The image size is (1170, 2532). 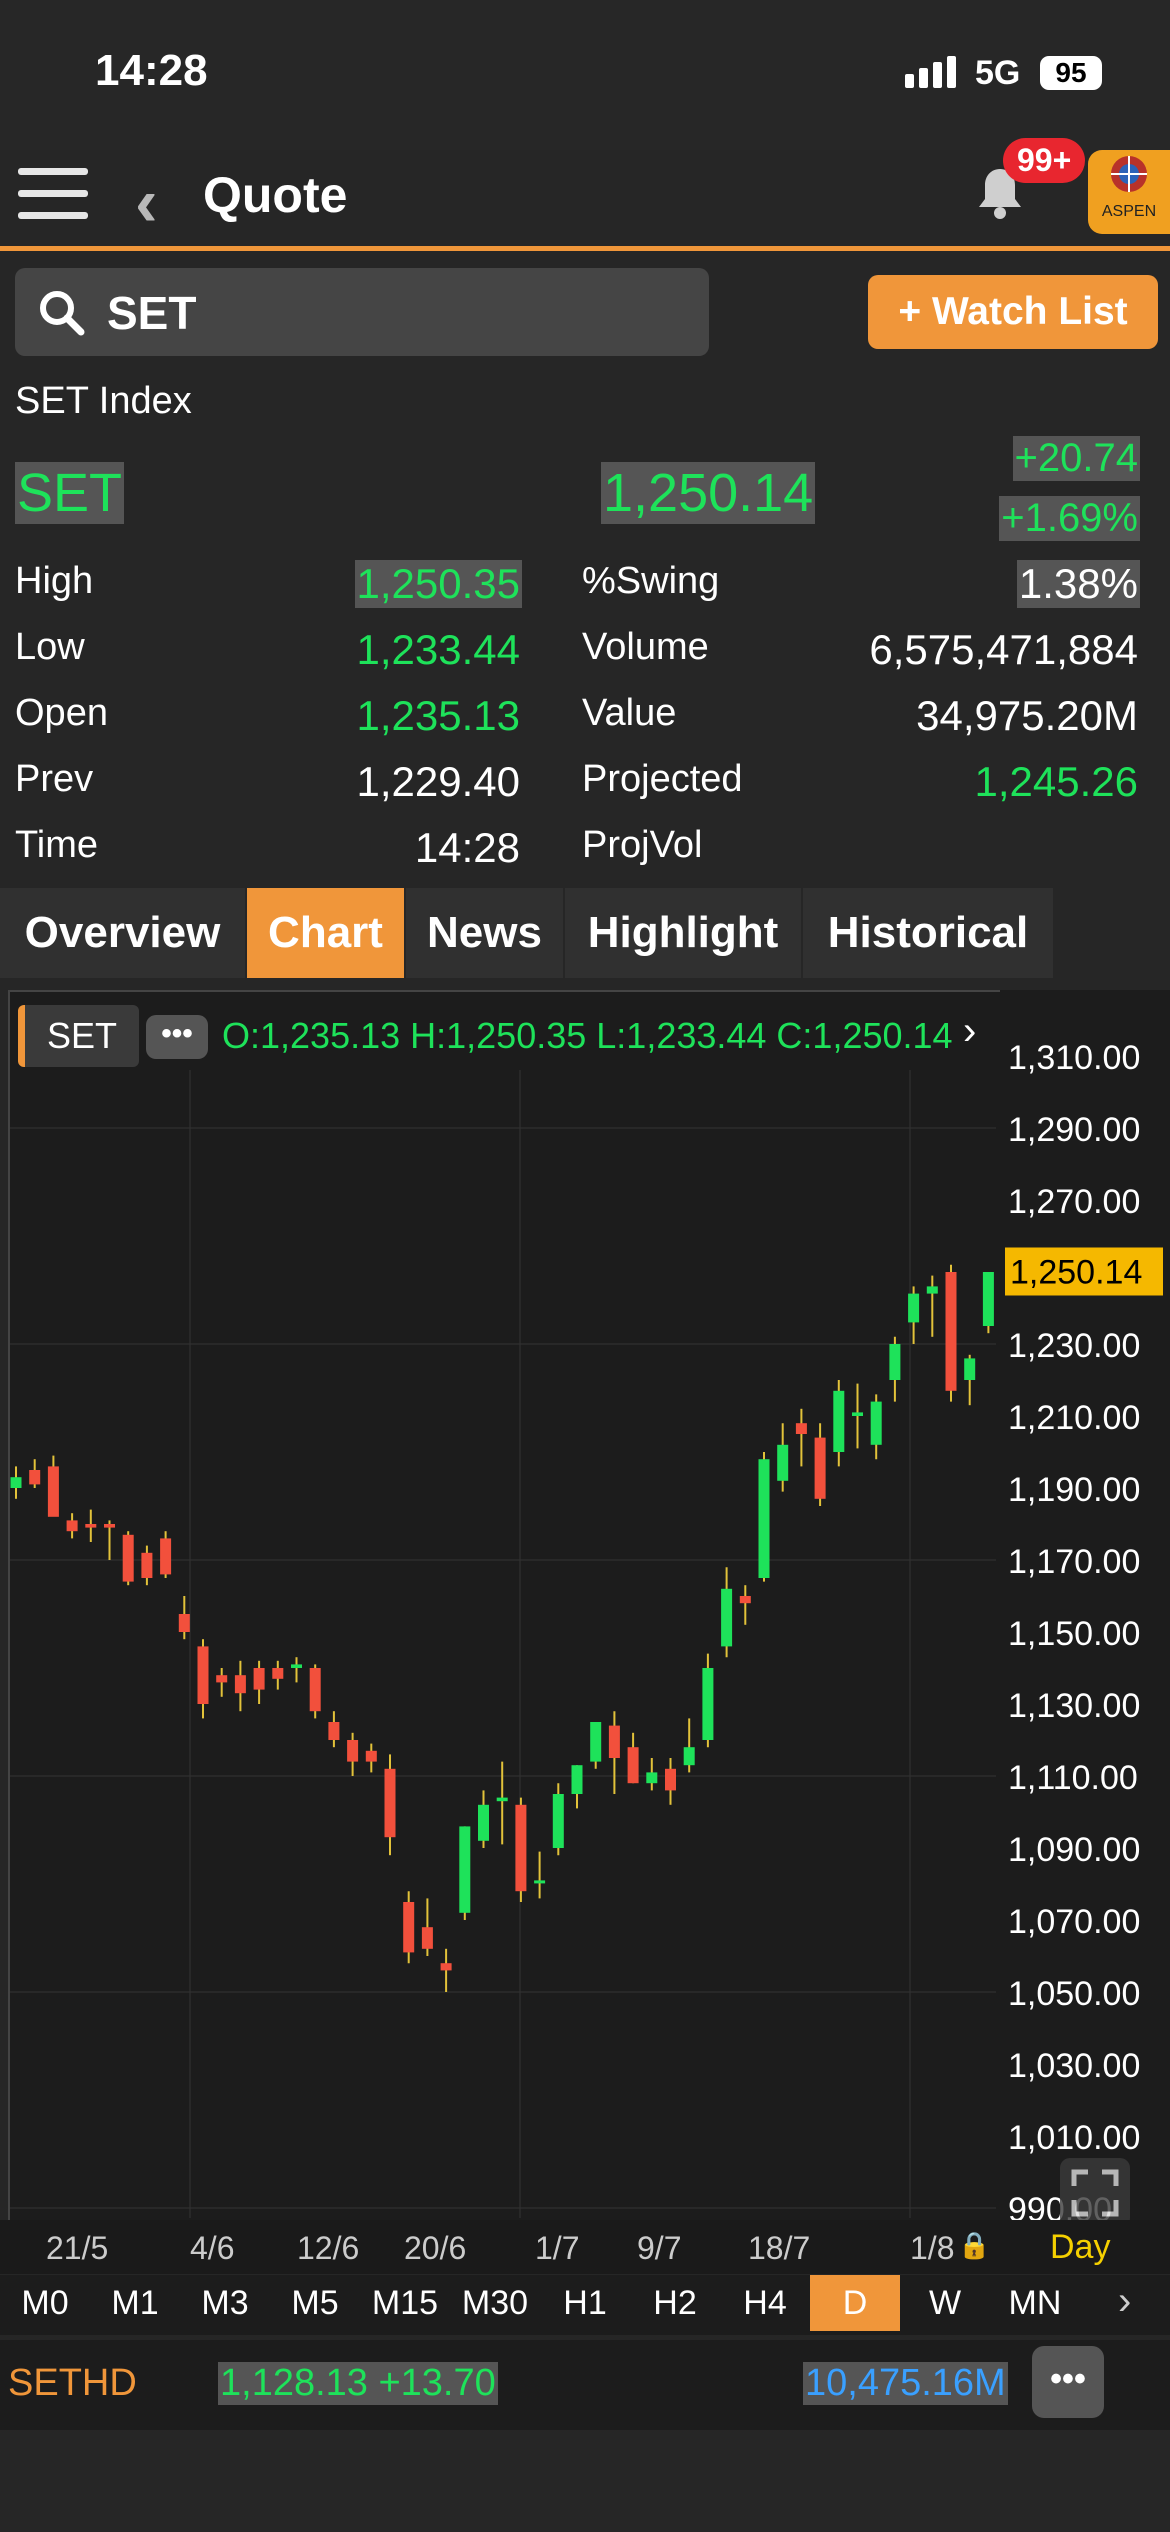 What do you see at coordinates (1080, 2247) in the screenshot?
I see `period-label: Day` at bounding box center [1080, 2247].